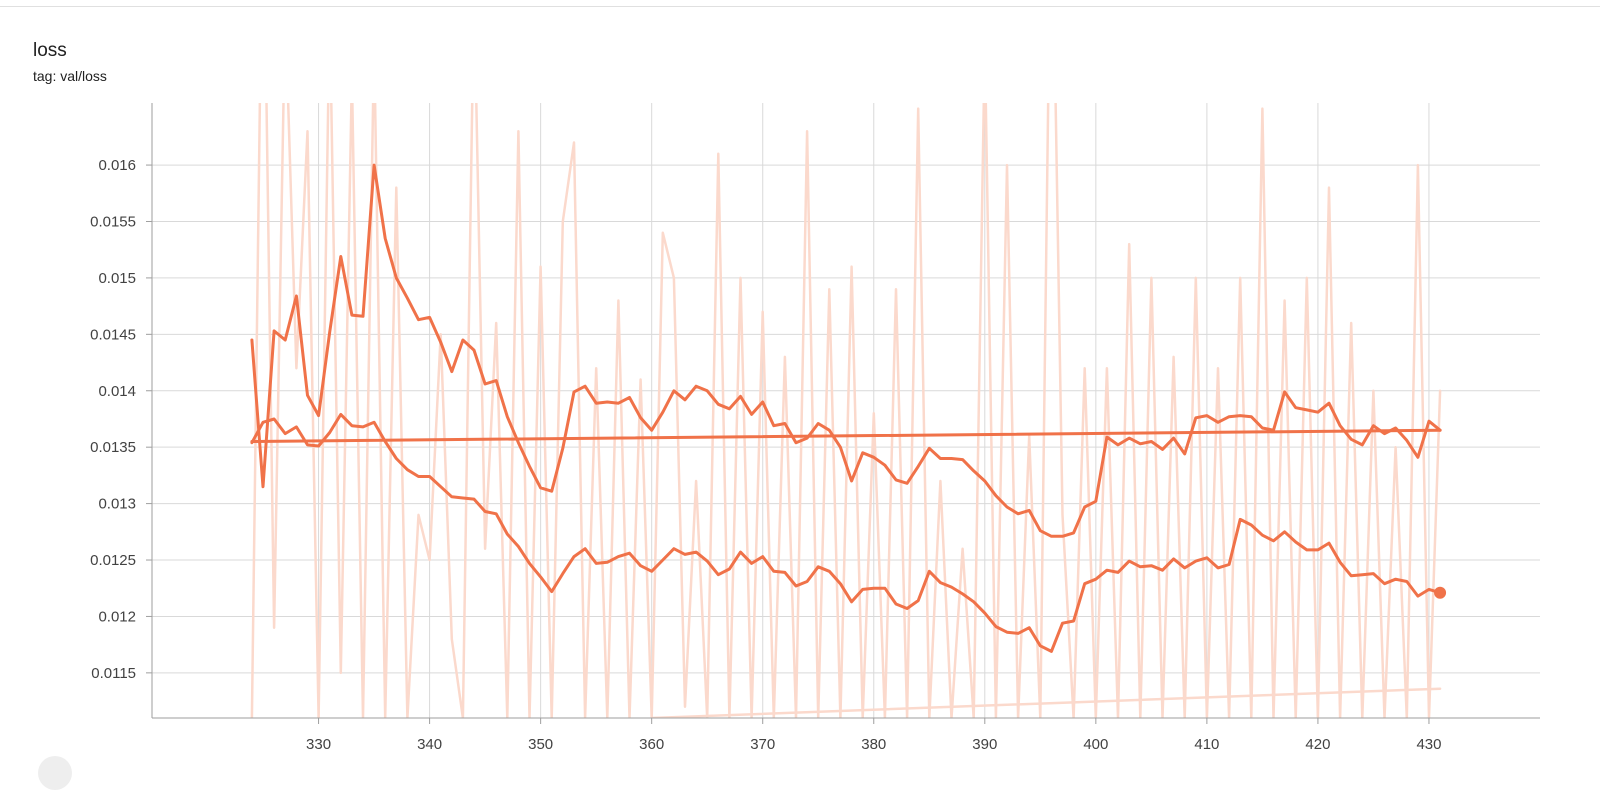  What do you see at coordinates (117, 616) in the screenshot?
I see `y-tick-label-1: 0.012` at bounding box center [117, 616].